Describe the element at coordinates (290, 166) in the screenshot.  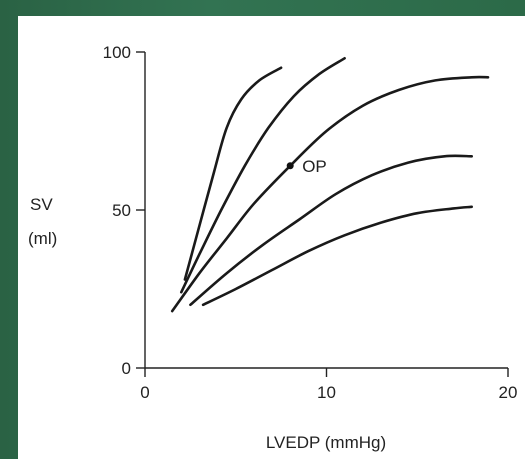
I see `op-point` at that location.